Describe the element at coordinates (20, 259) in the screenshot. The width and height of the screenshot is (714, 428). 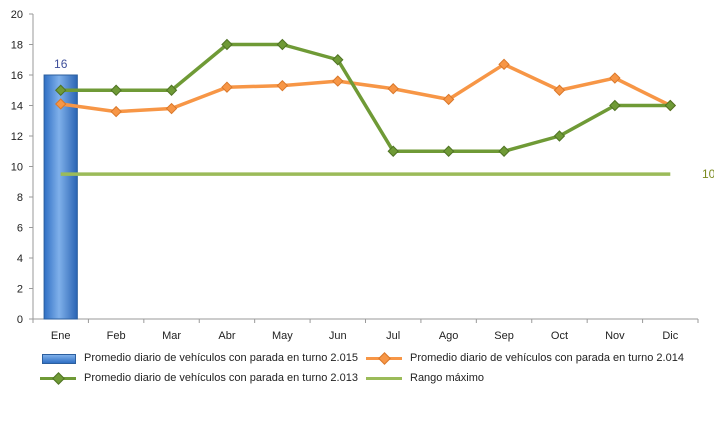
I see `y-tick-label: 4` at that location.